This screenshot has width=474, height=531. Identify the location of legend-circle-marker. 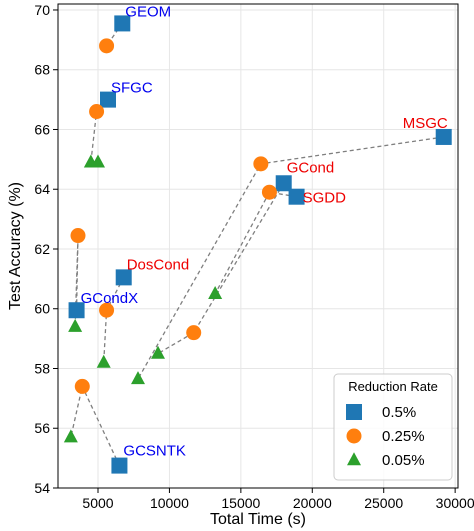
(354, 436).